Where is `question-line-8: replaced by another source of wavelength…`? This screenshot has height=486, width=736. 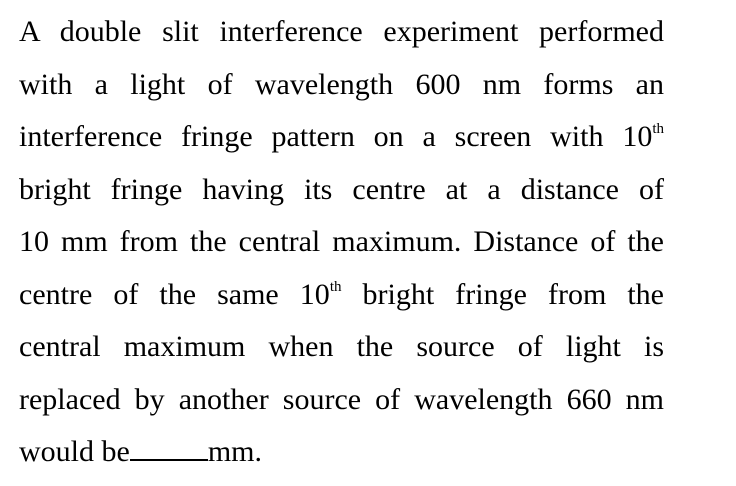
question-line-8: replaced by another source of wavelength… is located at coordinates (341, 400).